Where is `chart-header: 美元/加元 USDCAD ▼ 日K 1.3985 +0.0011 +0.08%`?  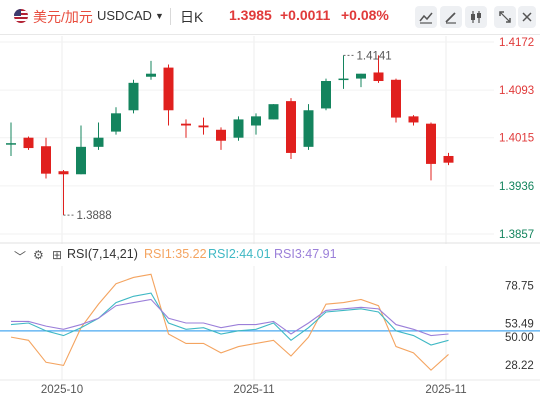 chart-header: 美元/加元 USDCAD ▼ 日K 1.3985 +0.0011 +0.08% is located at coordinates (270, 17).